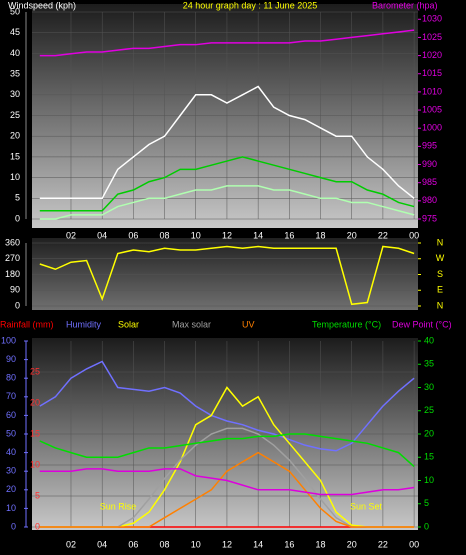  I want to click on x-tick-label: 22, so click(383, 544).